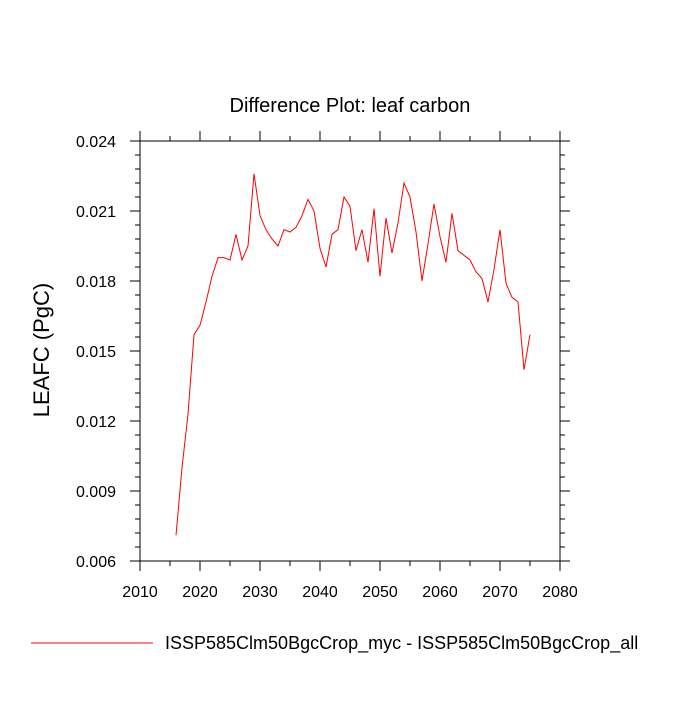 This screenshot has width=700, height=705. I want to click on x-tick-label: 2020, so click(200, 592).